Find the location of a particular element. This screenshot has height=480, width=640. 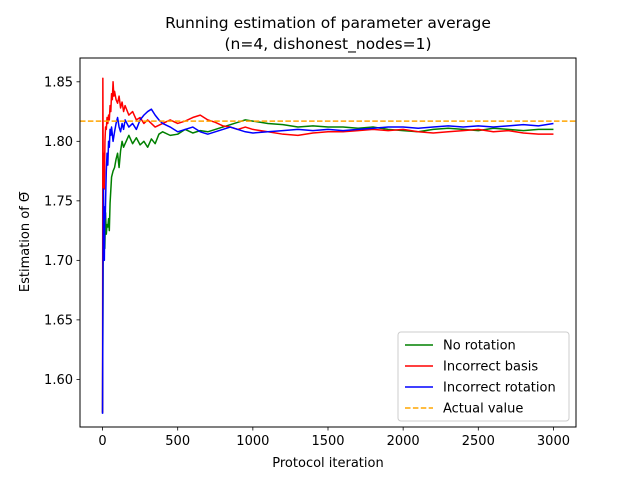

legend-label-1: No rotation is located at coordinates (479, 346).